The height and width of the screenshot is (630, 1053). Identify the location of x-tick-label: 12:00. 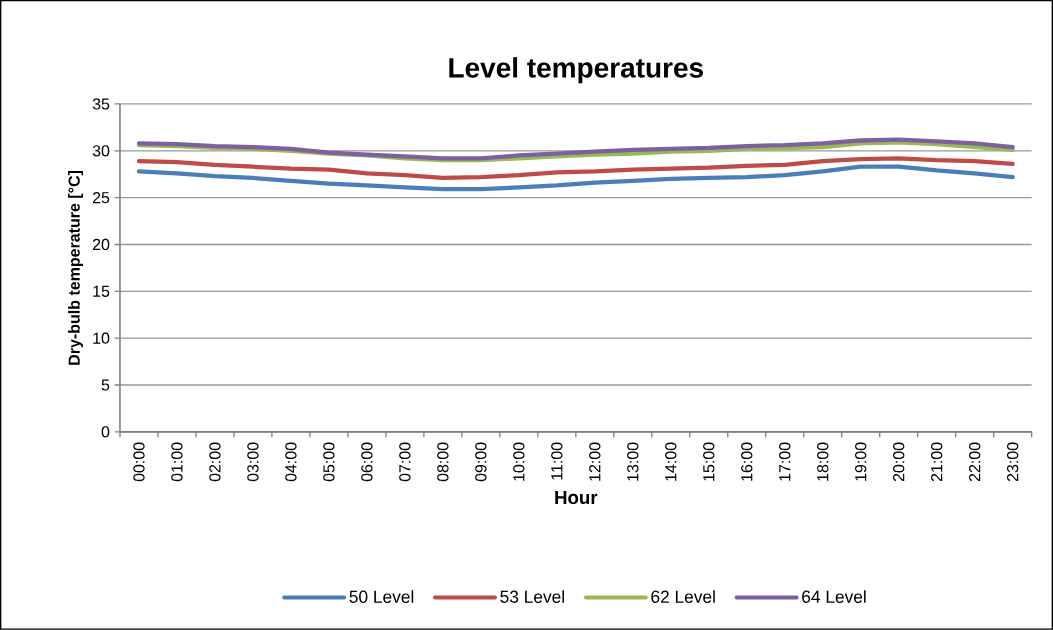
(595, 461).